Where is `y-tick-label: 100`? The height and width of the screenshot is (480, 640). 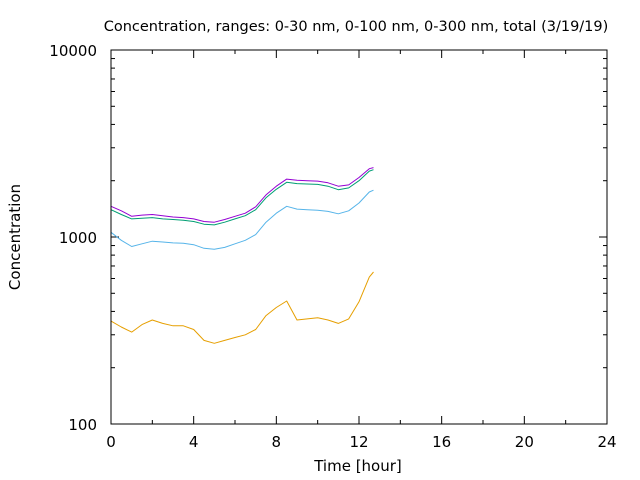
y-tick-label: 100 is located at coordinates (82, 425).